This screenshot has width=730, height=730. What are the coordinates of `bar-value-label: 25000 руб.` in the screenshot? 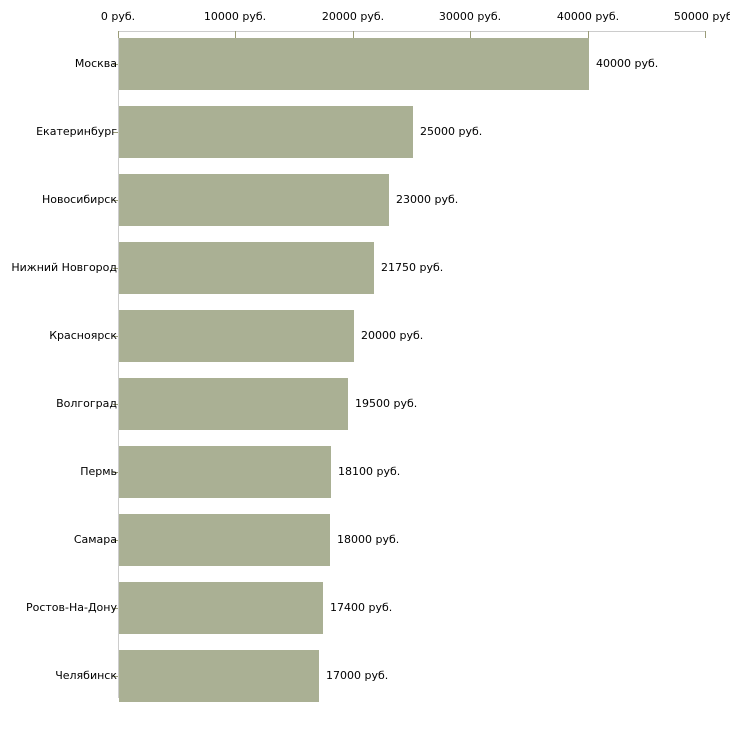 It's located at (451, 131).